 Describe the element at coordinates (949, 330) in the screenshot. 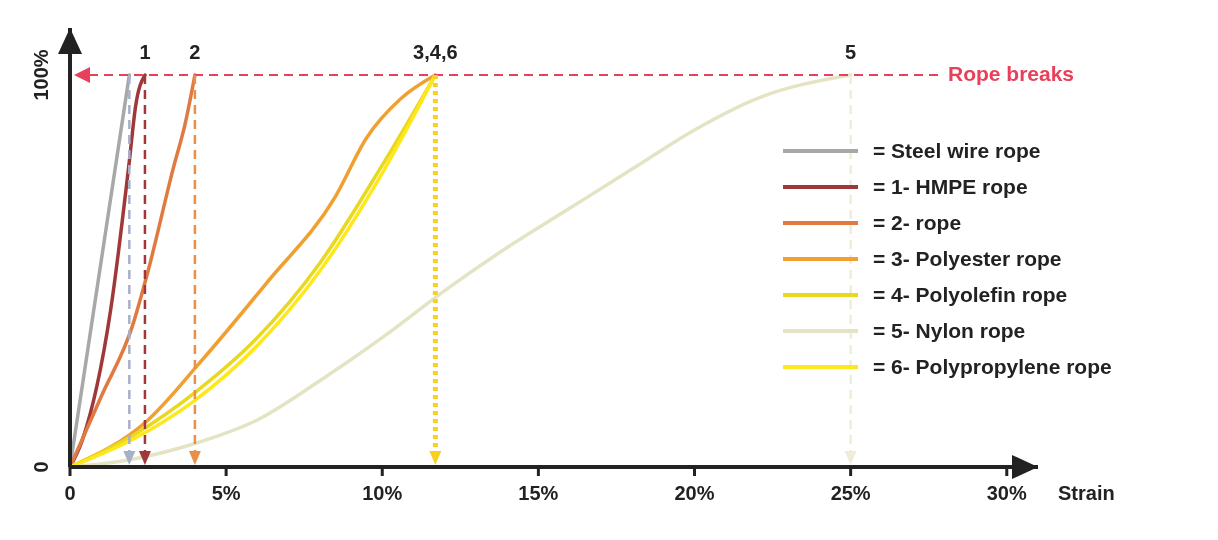

I see `legend-label: = 5- Nylon rope` at that location.